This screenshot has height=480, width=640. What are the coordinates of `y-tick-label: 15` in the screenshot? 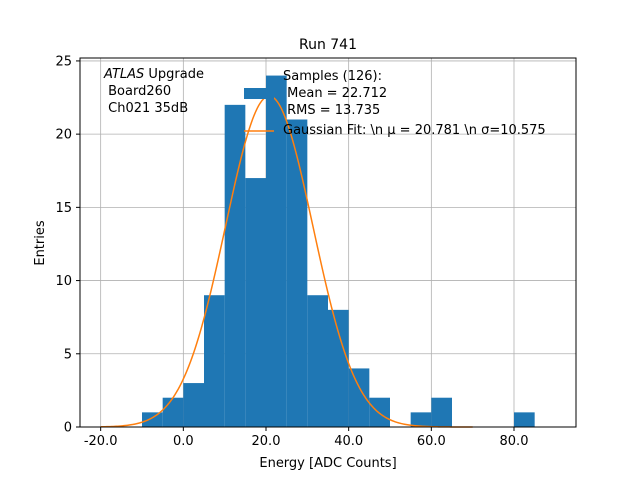 It's located at (63, 208).